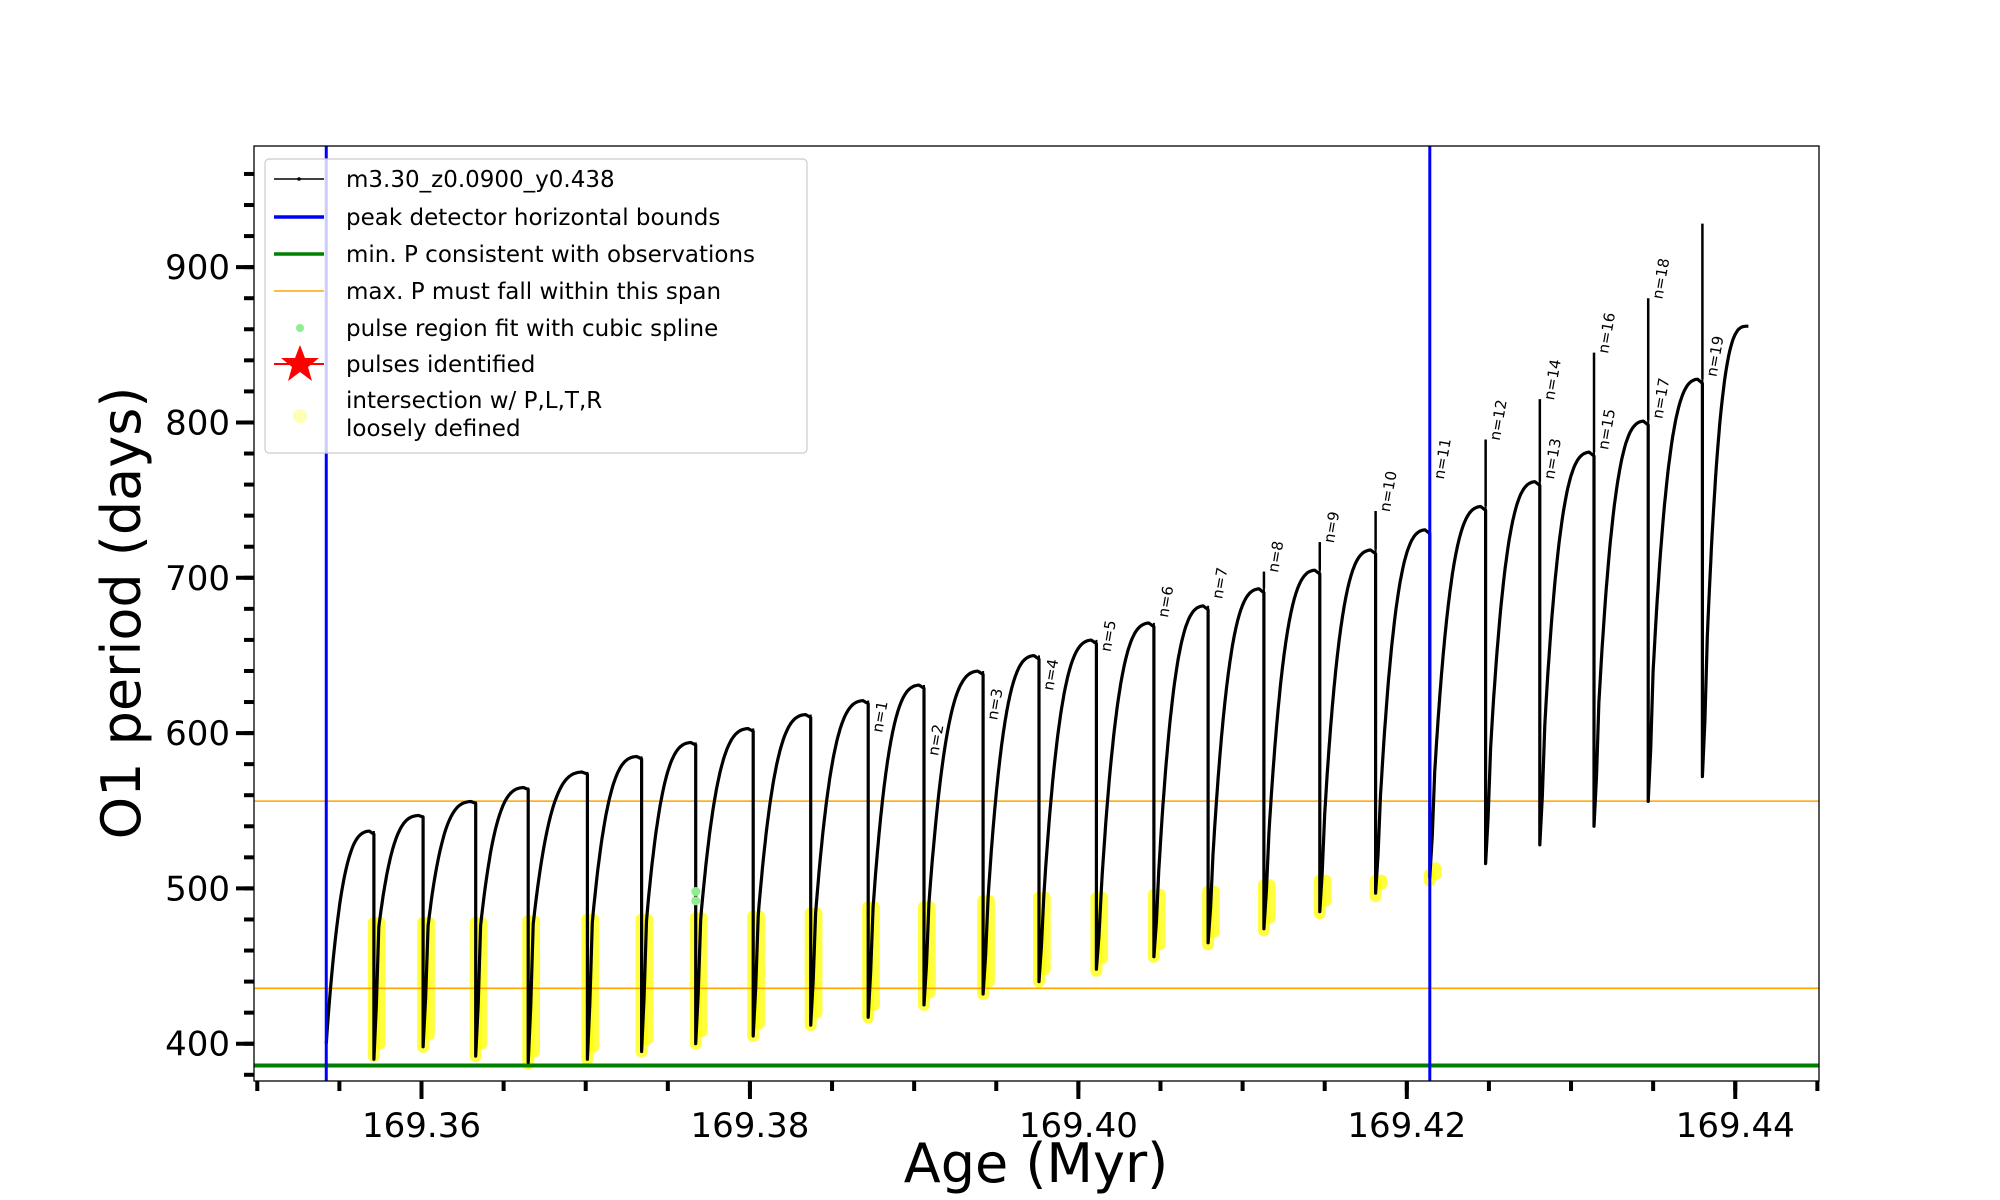 The image size is (2000, 1200). I want to click on pulse-label: n=1, so click(879, 717).